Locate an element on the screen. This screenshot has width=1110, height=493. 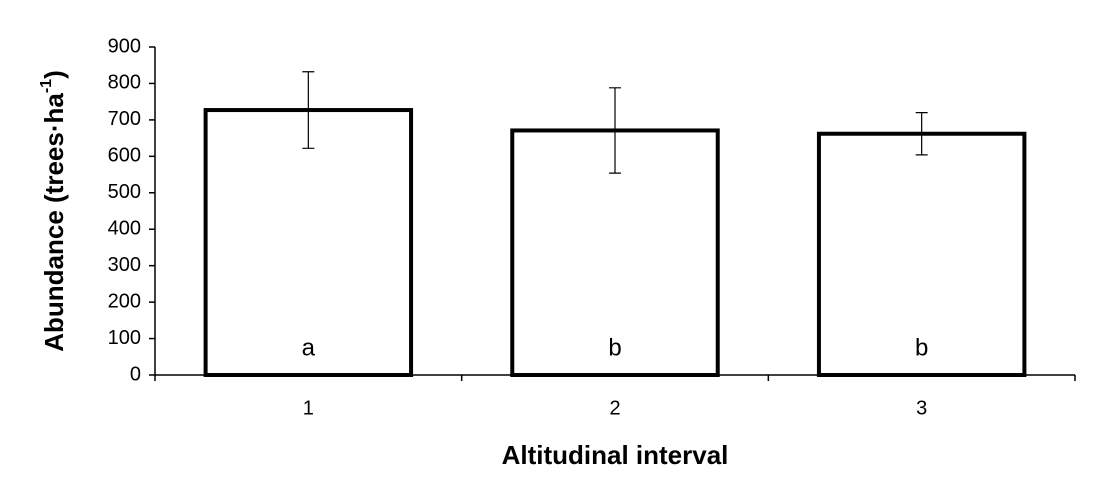
y-tick-label: 600 is located at coordinates (124, 156).